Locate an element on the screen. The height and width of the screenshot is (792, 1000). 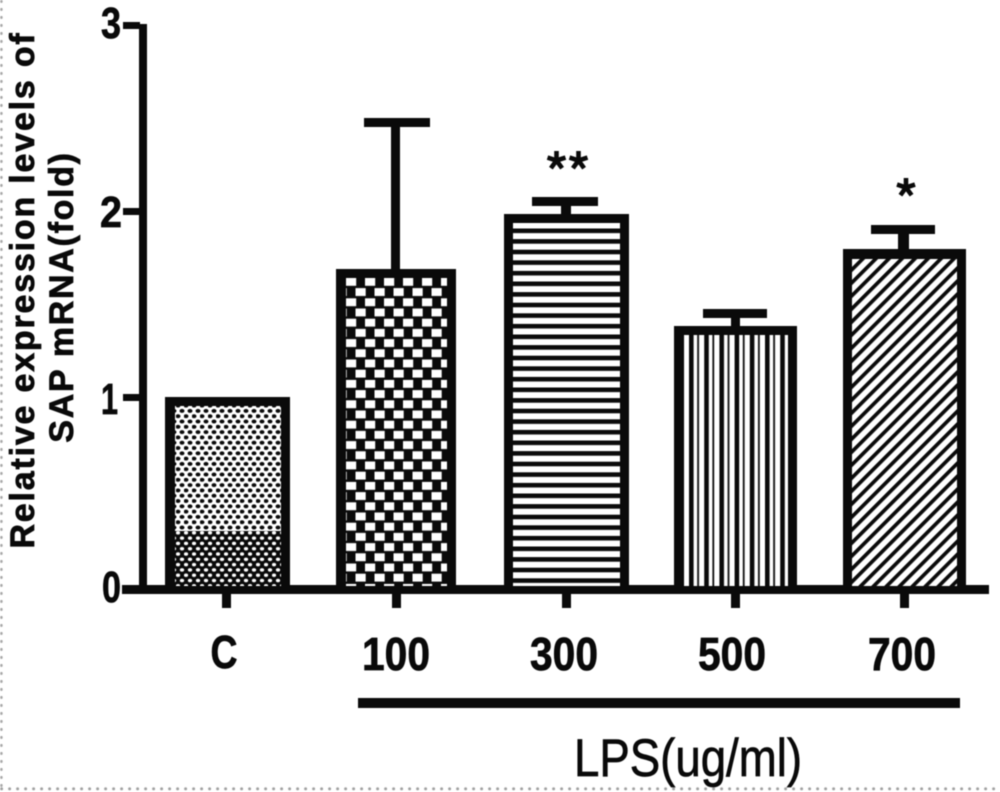
svg-text: 0 is located at coordinates (111, 587).